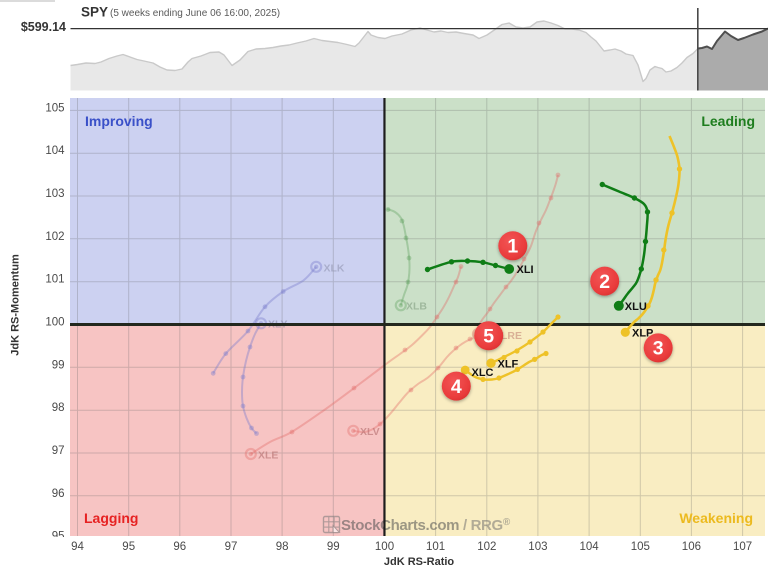 The image size is (768, 579). I want to click on svg-text: 3, so click(658, 349).